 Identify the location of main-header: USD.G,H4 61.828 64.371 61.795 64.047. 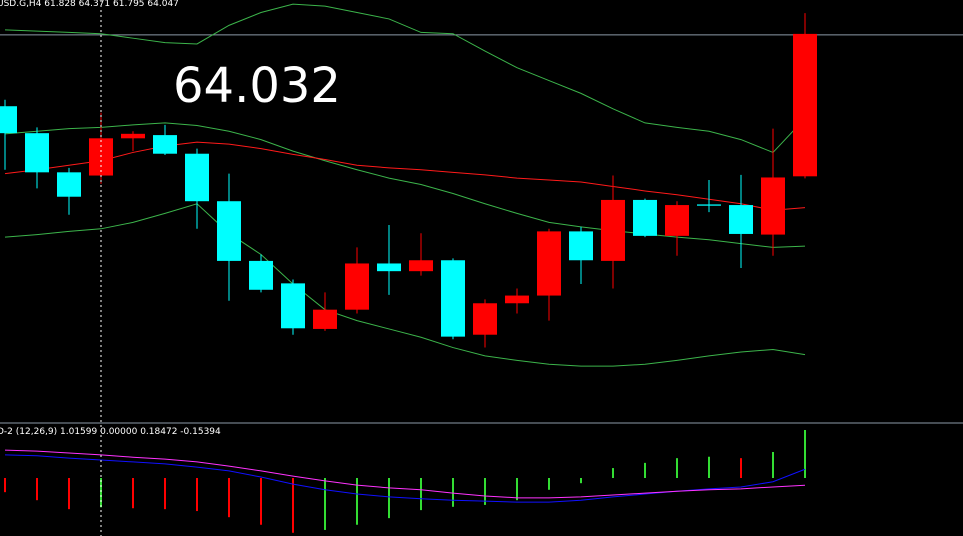
(89, 4).